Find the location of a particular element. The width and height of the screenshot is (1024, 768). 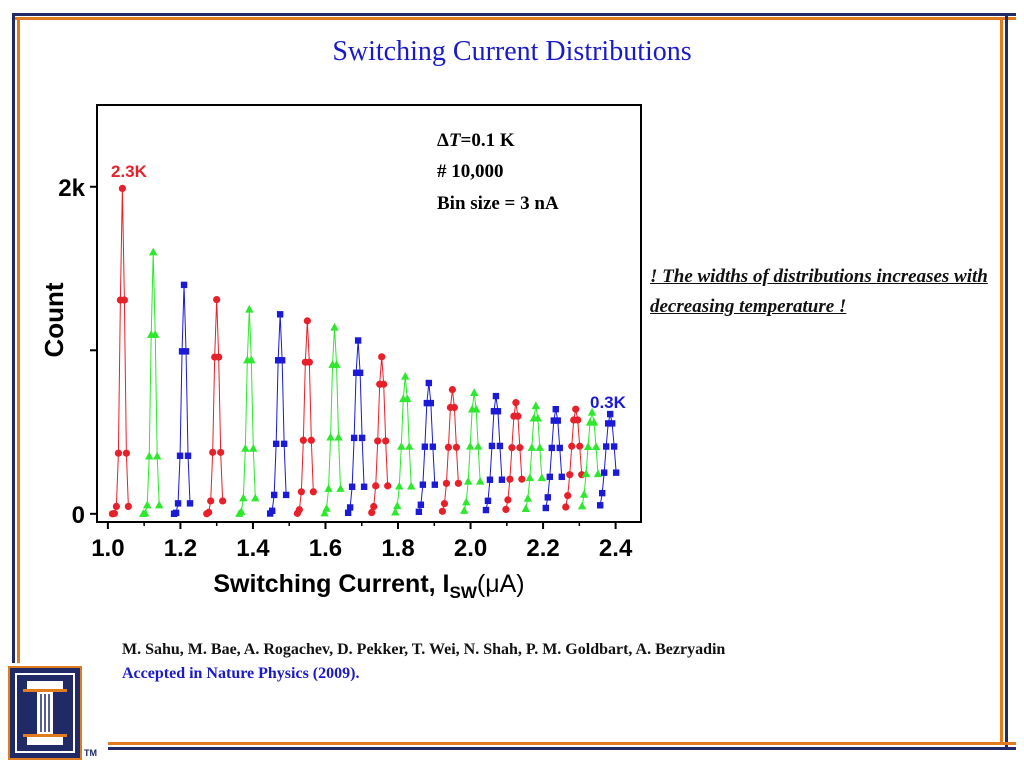

series-0-9k is located at coordinates (494, 453).